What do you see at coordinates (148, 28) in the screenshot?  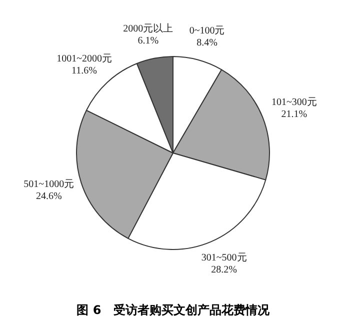 I see `slice-label: 2000元以上` at bounding box center [148, 28].